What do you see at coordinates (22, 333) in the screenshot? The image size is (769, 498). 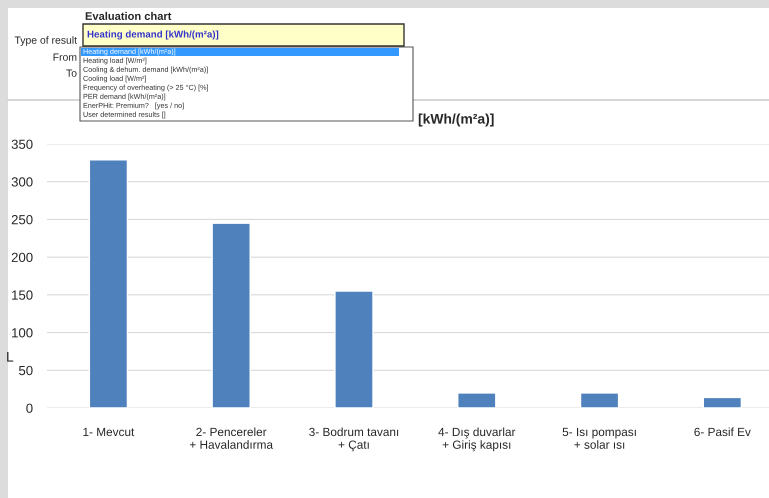 I see `y-tick-label: 100` at bounding box center [22, 333].